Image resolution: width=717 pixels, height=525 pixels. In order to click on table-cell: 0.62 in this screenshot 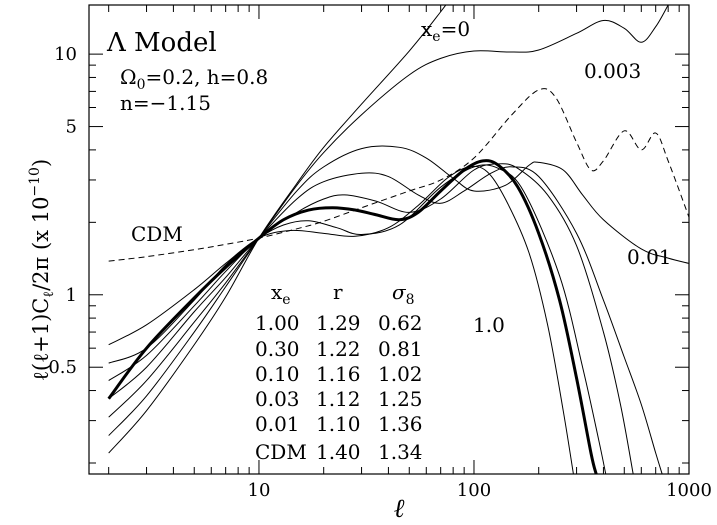, I will do `click(400, 323)`.